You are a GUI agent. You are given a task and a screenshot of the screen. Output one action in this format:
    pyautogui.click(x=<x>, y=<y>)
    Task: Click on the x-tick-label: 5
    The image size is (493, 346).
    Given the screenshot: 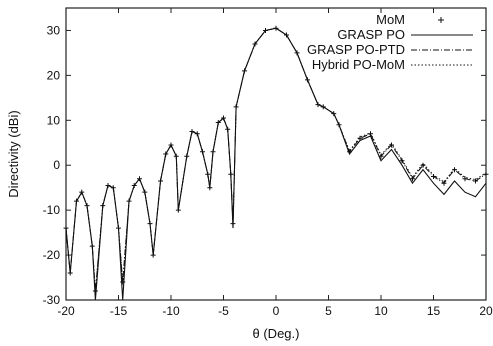 What is the action you would take?
    pyautogui.click(x=328, y=311)
    